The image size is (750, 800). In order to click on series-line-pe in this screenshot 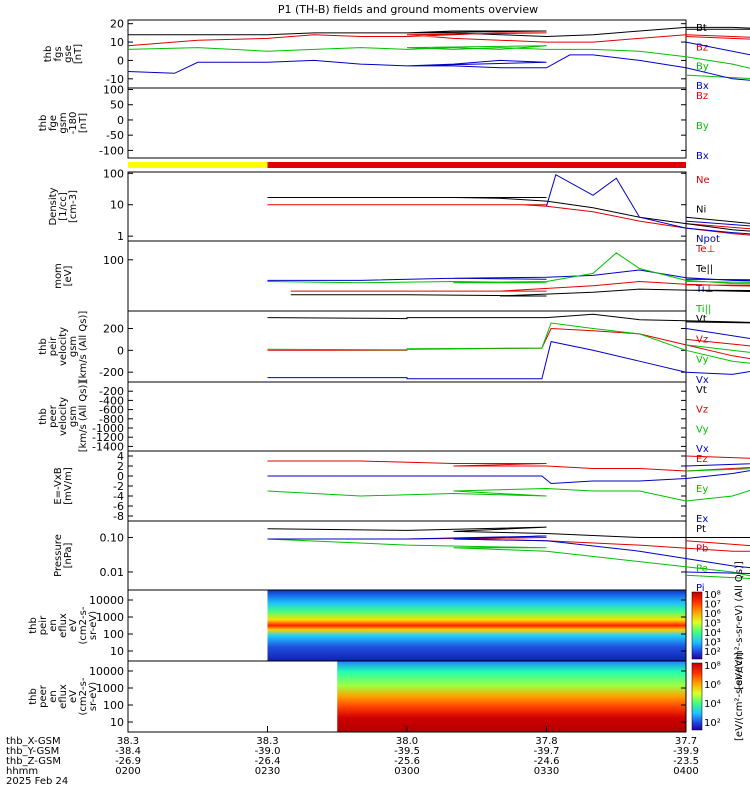, I will do `click(508, 559)`.